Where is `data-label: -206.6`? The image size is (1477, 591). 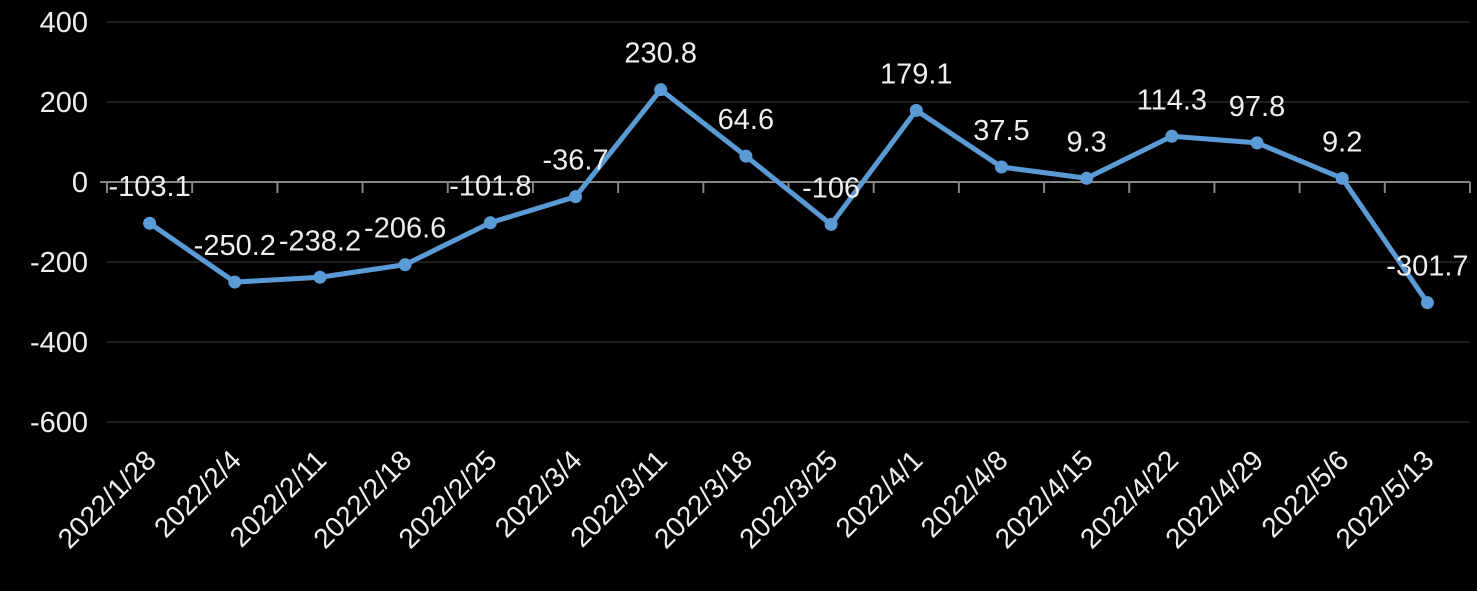 data-label: -206.6 is located at coordinates (405, 229).